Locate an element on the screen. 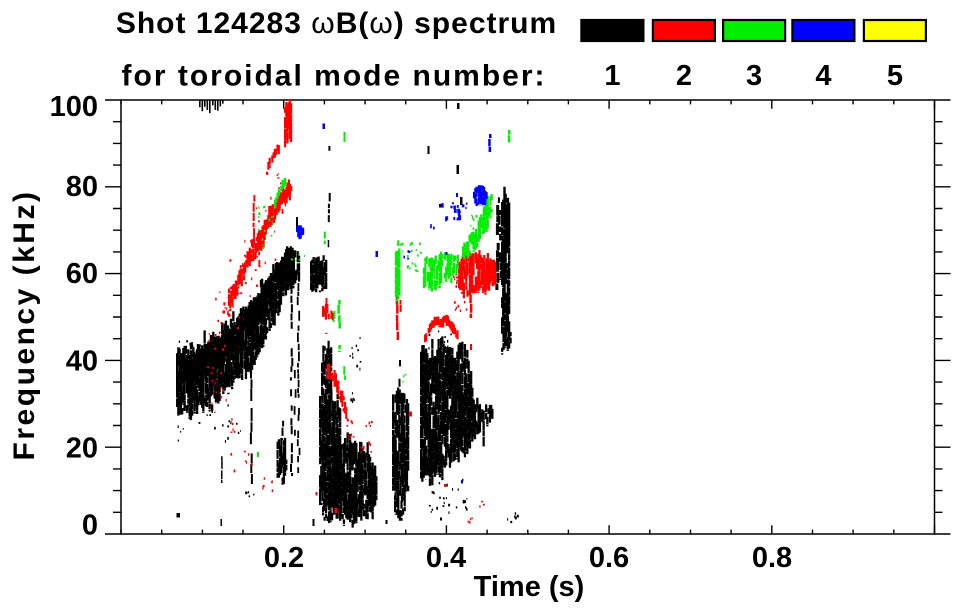  svg-text: 40 is located at coordinates (82, 362).